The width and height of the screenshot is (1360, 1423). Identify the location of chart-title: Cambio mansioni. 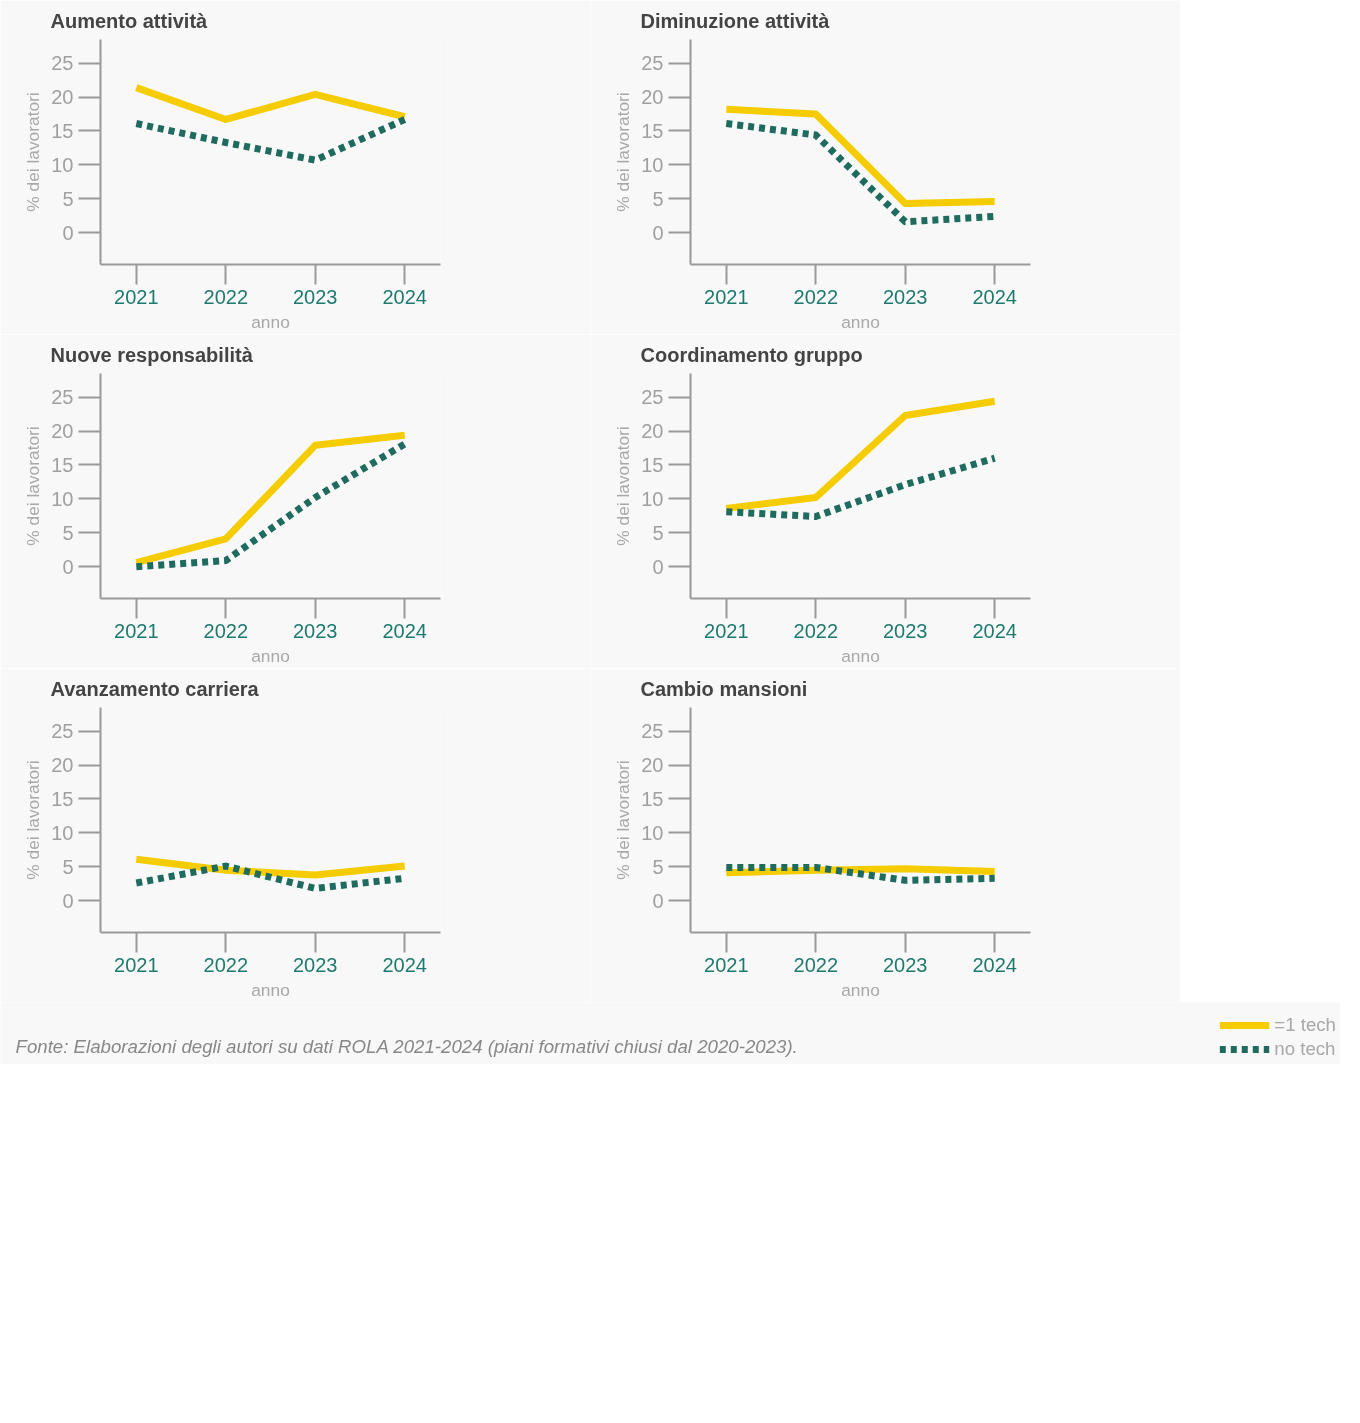
(724, 689).